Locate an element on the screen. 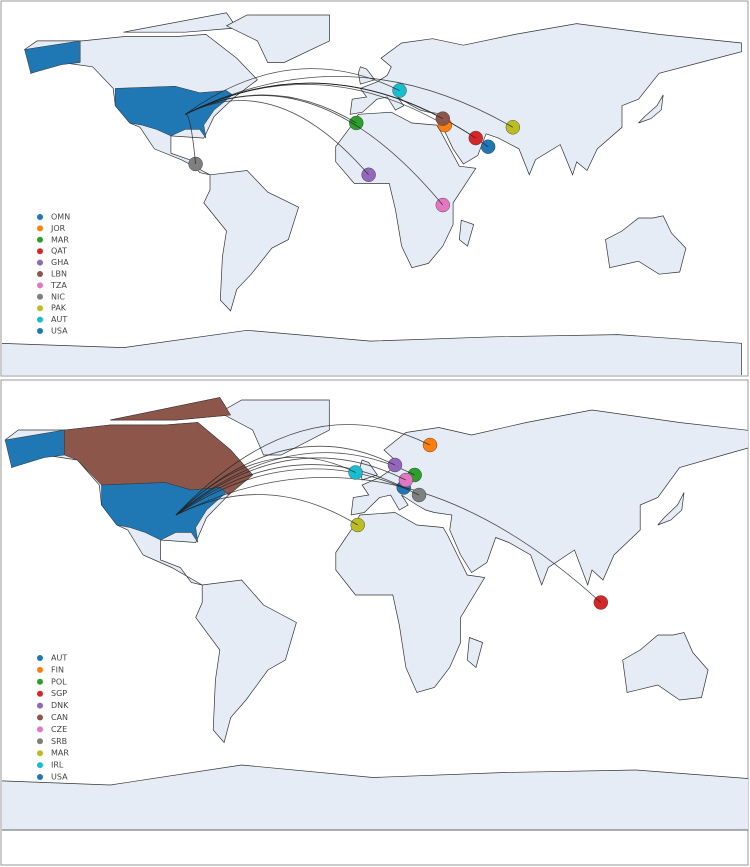 The image size is (750, 867). legend-label: CZE is located at coordinates (59, 729).